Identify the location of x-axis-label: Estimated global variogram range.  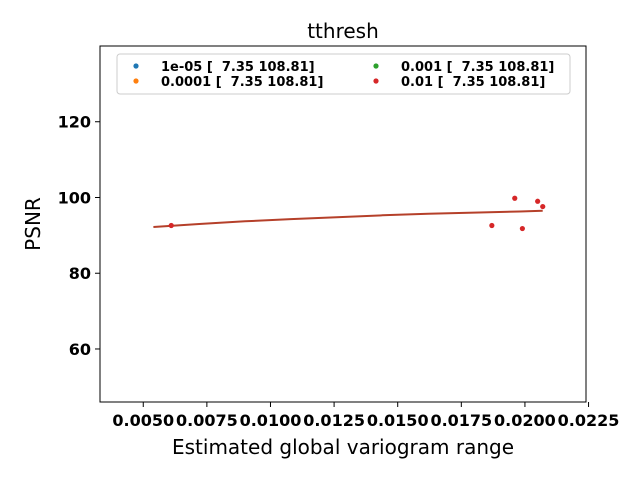
(343, 447).